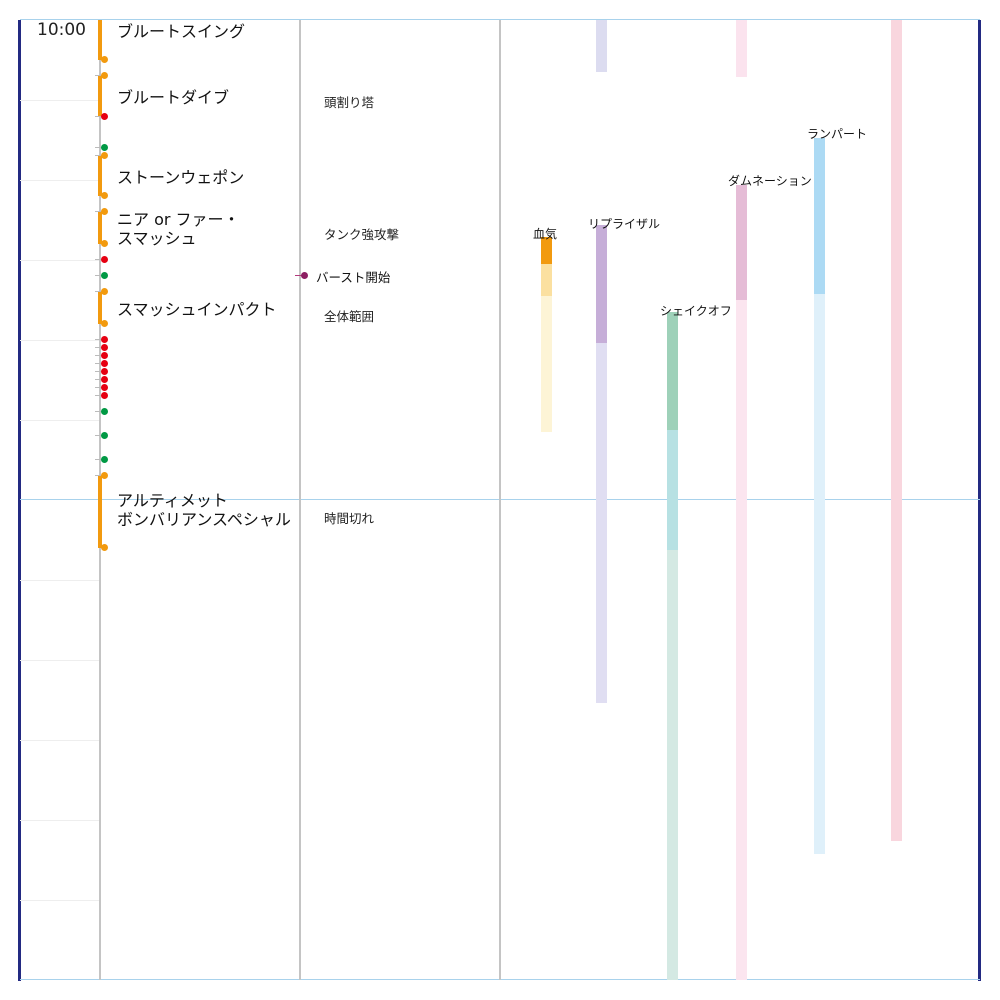  I want to click on skill-name-line: アルティメット, so click(172, 500).